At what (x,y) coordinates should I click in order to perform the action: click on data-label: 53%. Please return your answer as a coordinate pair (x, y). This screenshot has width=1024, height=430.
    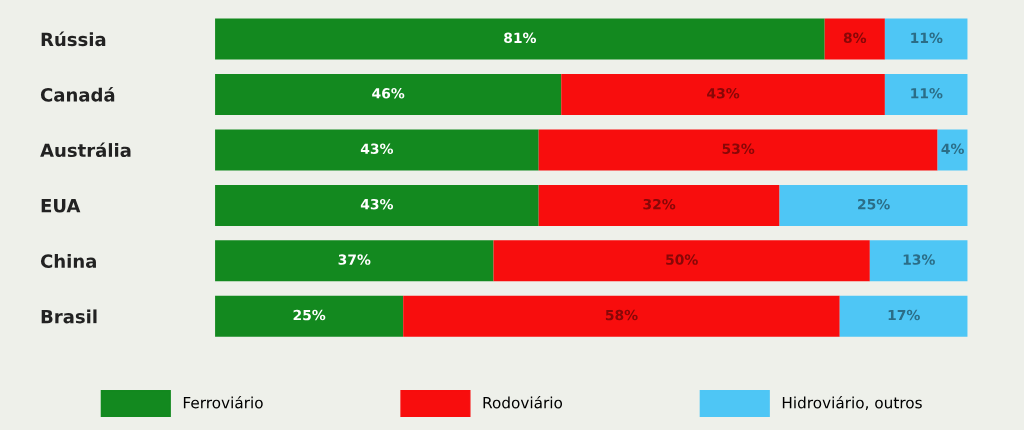
    Looking at the image, I should click on (738, 148).